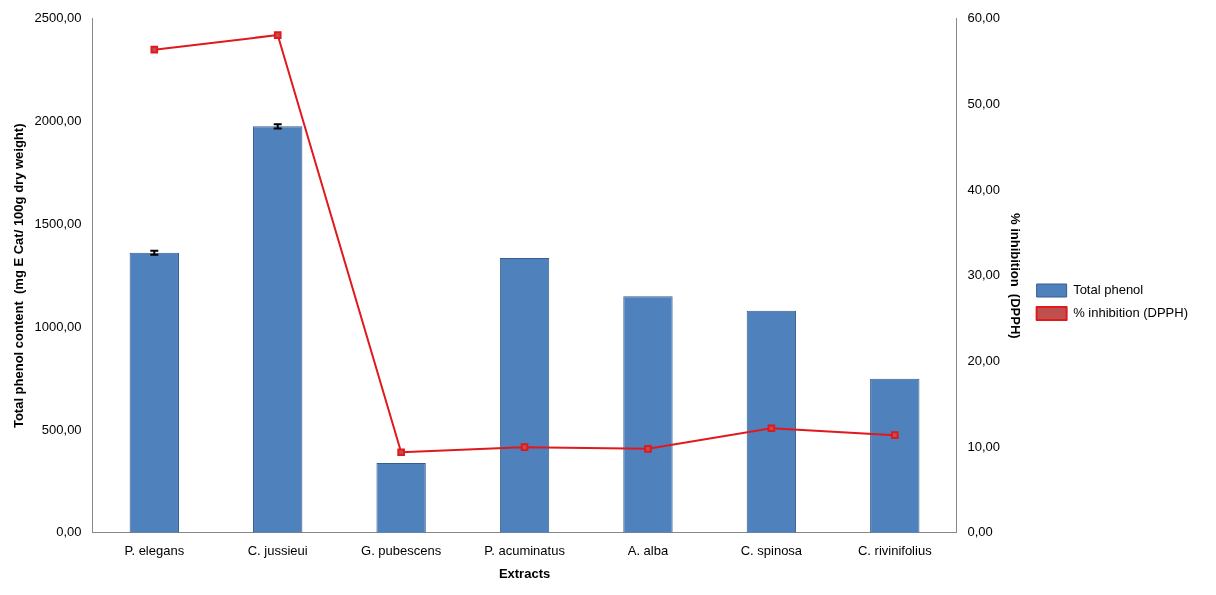  Describe the element at coordinates (1016, 275) in the screenshot. I see `y2-axis-title: % inhibition (DPPH)` at that location.